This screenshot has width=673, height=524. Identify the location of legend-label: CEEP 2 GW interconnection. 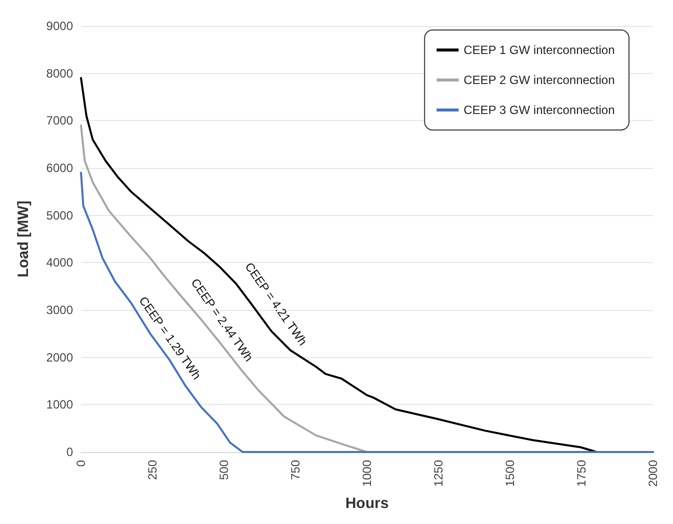
(539, 80).